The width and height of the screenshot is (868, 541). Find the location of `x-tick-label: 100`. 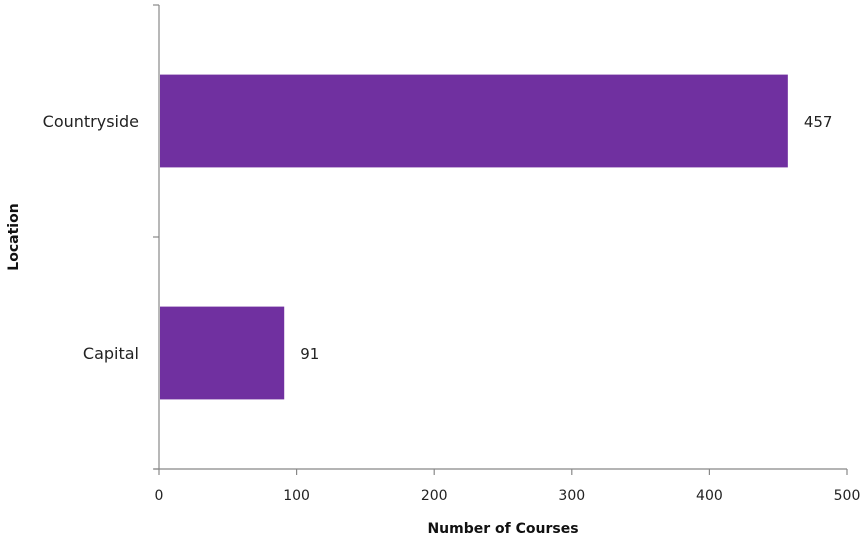

x-tick-label: 100 is located at coordinates (296, 496).